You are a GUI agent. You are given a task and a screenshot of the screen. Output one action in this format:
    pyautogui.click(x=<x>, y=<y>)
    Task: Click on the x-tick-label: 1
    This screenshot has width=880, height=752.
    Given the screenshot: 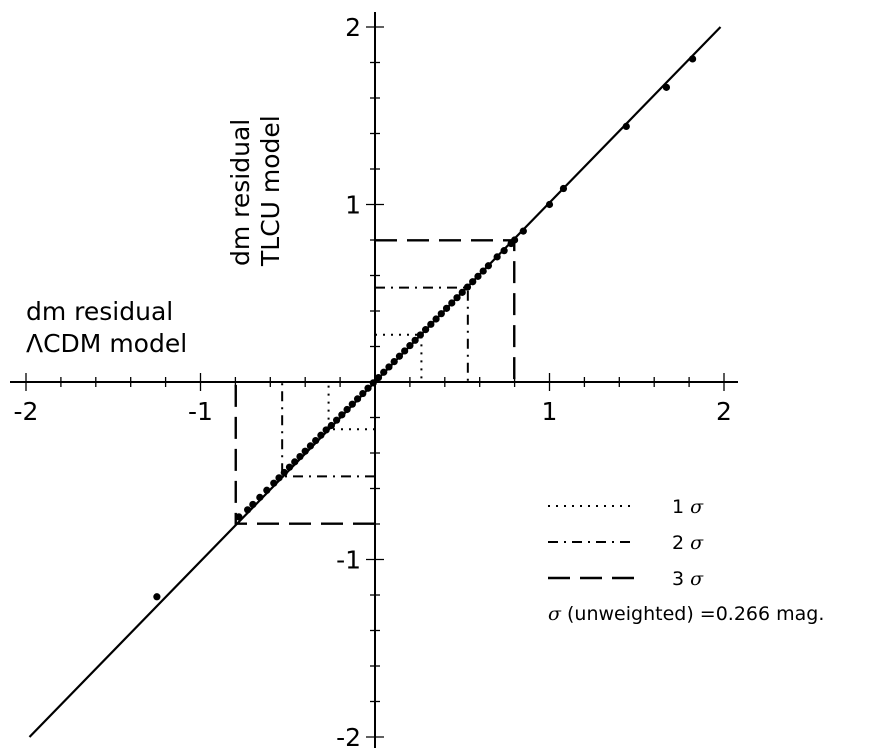 What is the action you would take?
    pyautogui.click(x=550, y=411)
    